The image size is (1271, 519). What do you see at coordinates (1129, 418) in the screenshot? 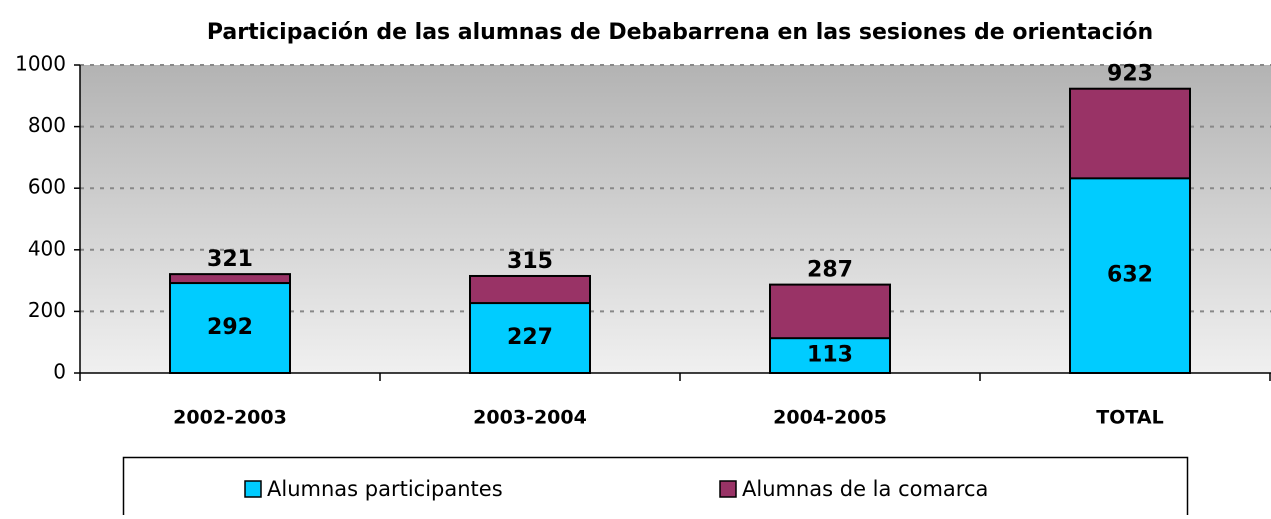
I see `x-tick-label: TOTAL` at bounding box center [1129, 418].